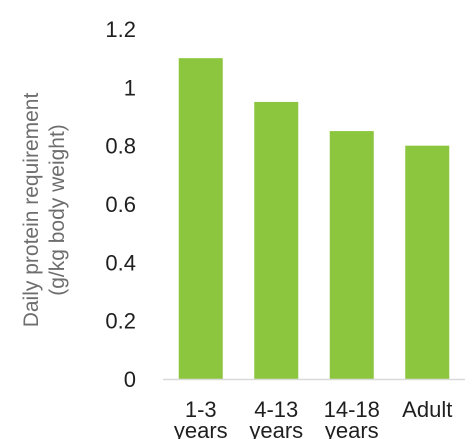 Image resolution: width=475 pixels, height=439 pixels. I want to click on y-tick-label: 0.2, so click(120, 321).